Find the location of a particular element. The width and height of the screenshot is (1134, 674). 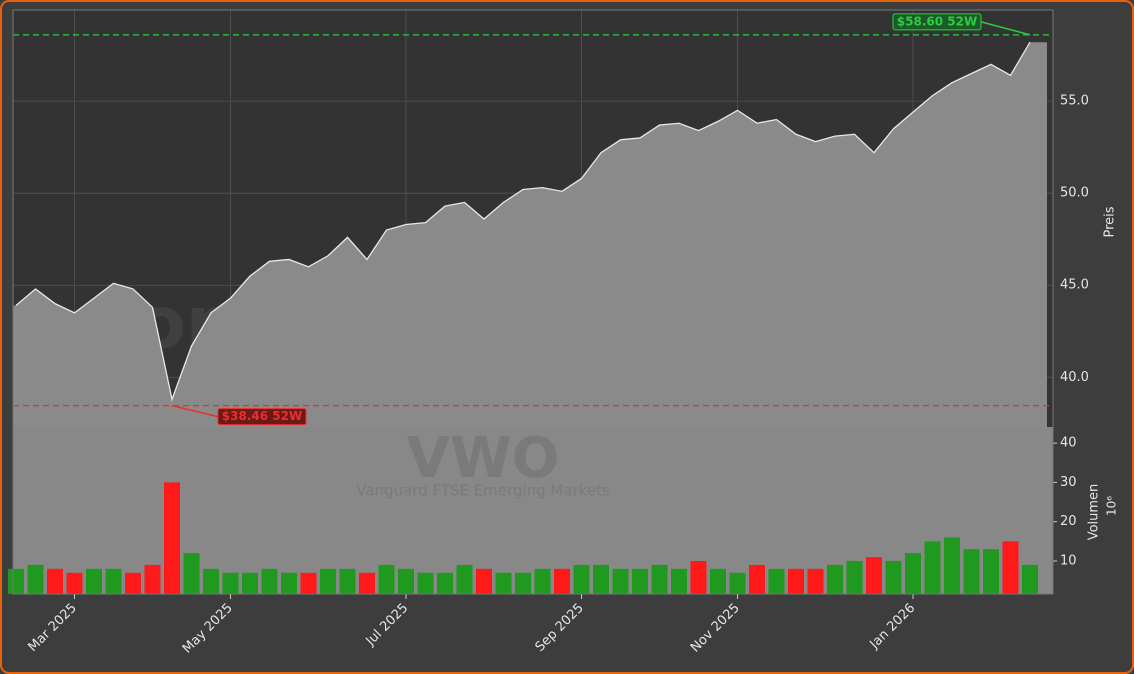

y-axis-unit: 10⁶ is located at coordinates (1112, 506).